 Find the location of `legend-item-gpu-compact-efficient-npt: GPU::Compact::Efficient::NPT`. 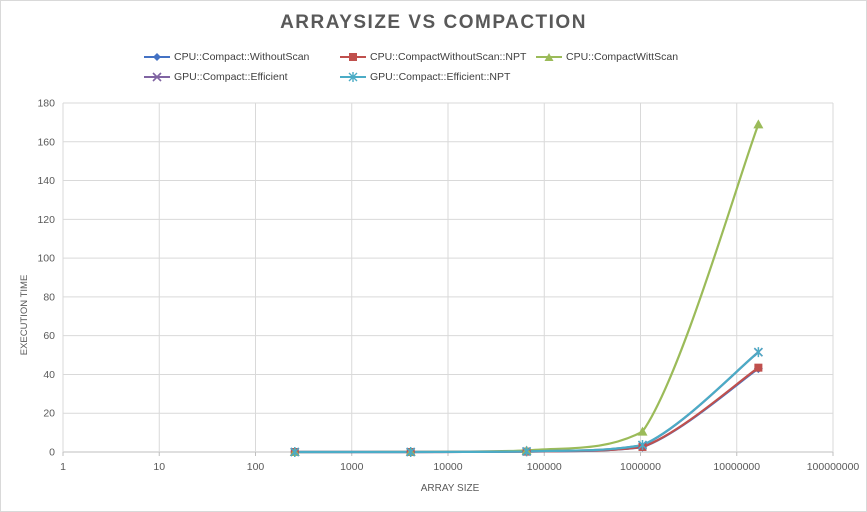

legend-item-gpu-compact-efficient-npt: GPU::Compact::Efficient::NPT is located at coordinates (425, 77).